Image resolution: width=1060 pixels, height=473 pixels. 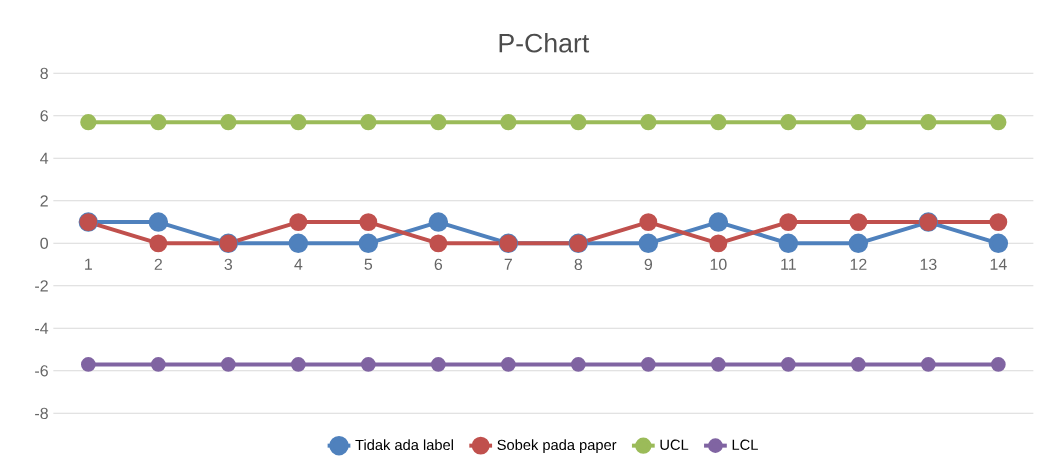 What do you see at coordinates (44, 201) in the screenshot?
I see `y-tick-label: 2` at bounding box center [44, 201].